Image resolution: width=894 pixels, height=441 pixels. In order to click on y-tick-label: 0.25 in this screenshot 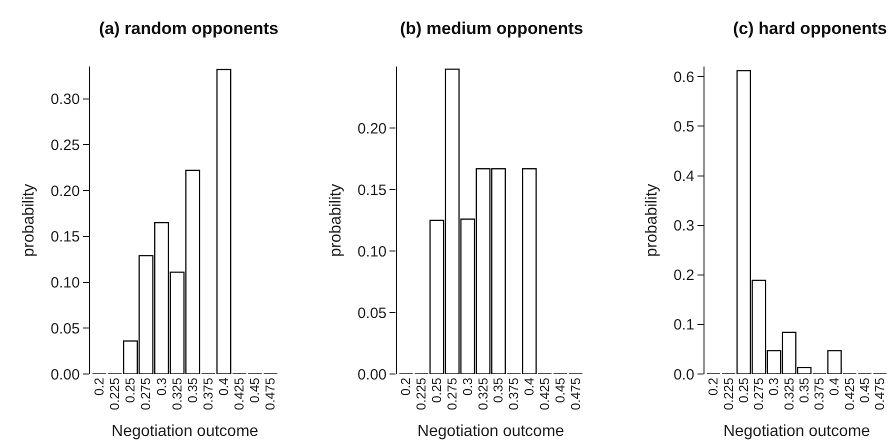, I will do `click(65, 145)`.